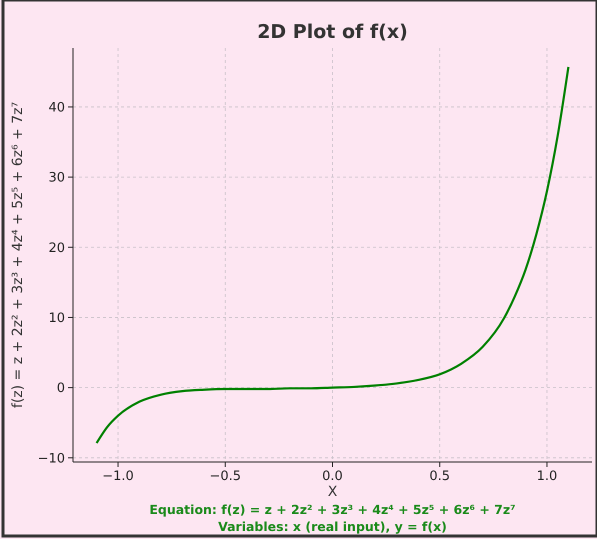 The width and height of the screenshot is (597, 539). Describe the element at coordinates (118, 476) in the screenshot. I see `x-tick-label: −1.0` at that location.